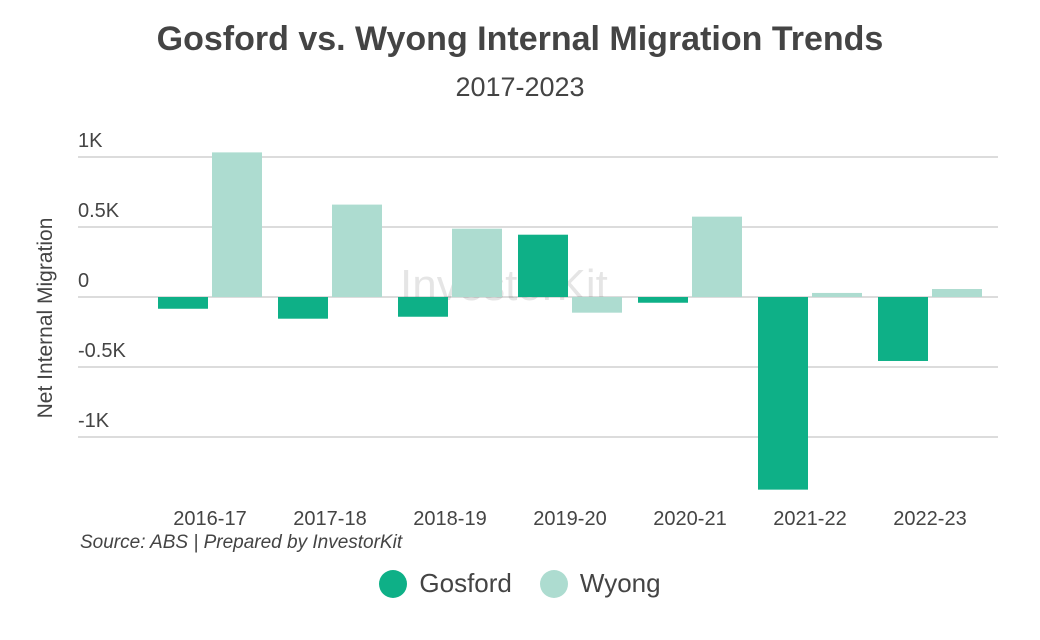 The image size is (1040, 640). What do you see at coordinates (329, 519) in the screenshot?
I see `x-tick-label: 2017-18` at bounding box center [329, 519].